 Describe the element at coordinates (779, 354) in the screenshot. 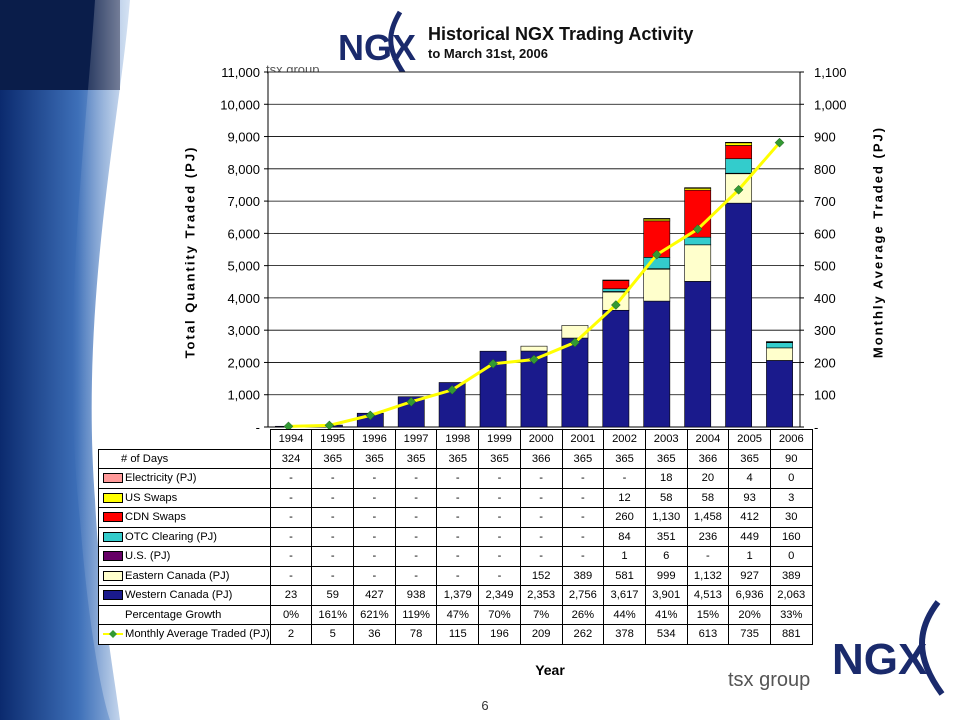

I see `bar-segment-eastern_canada` at that location.